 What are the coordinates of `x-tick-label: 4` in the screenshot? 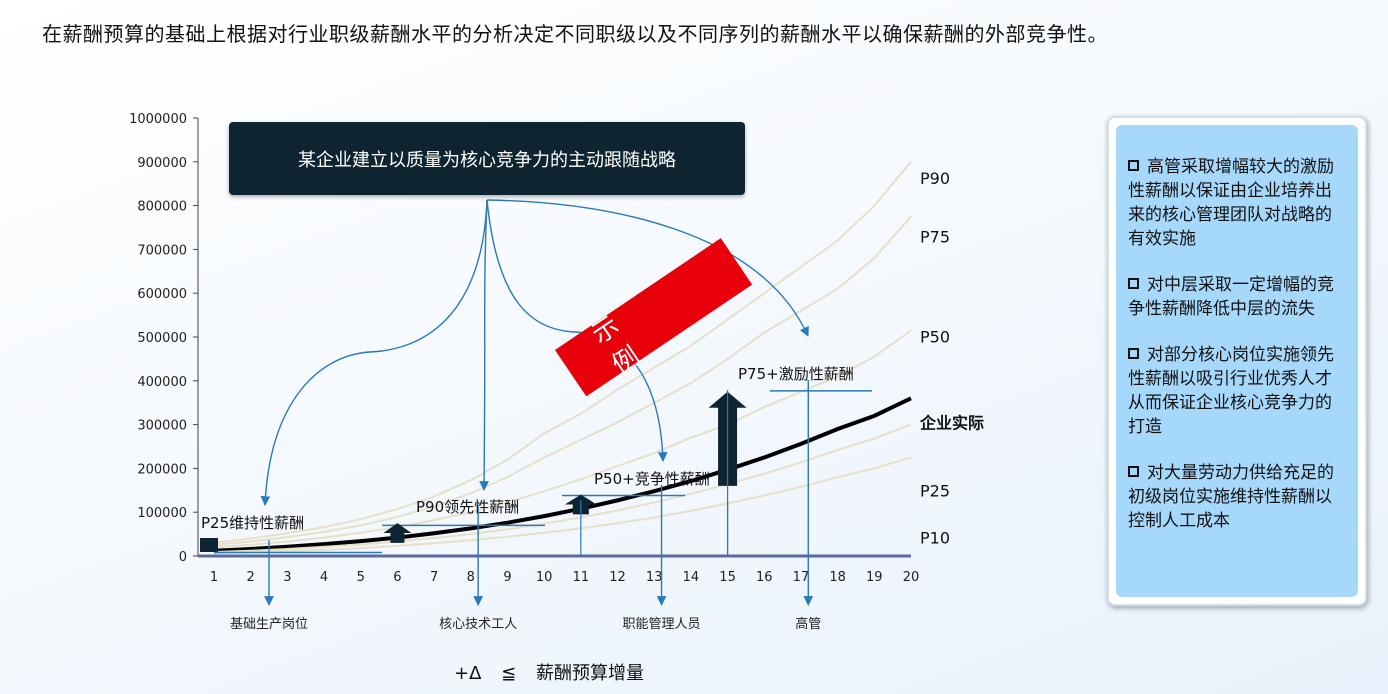 It's located at (324, 577).